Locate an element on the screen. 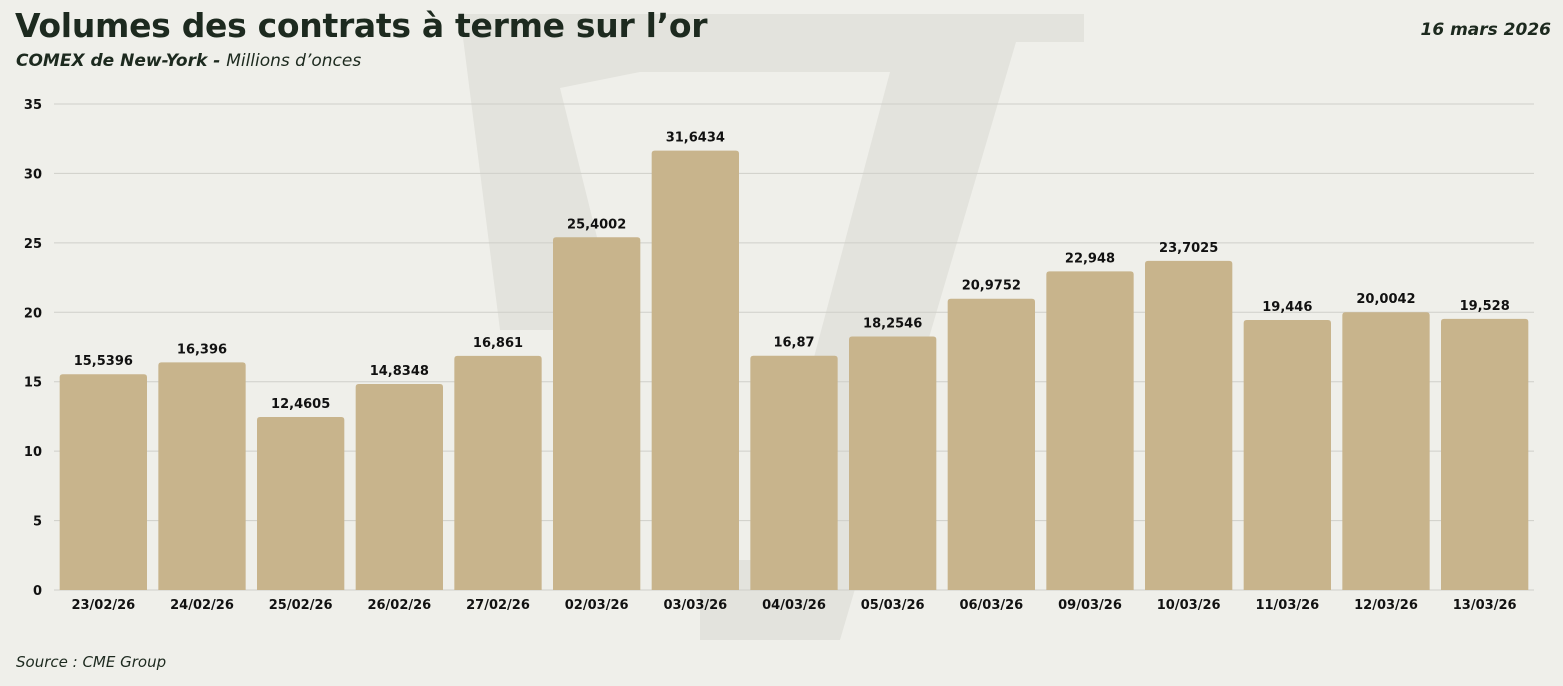 This screenshot has height=686, width=1563. bar-value-label: 19,528 is located at coordinates (1485, 306).